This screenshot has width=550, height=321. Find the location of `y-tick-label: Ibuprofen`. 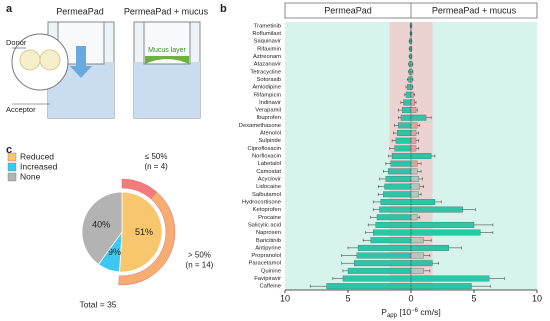

y-tick-label: Ibuprofen is located at coordinates (269, 118).